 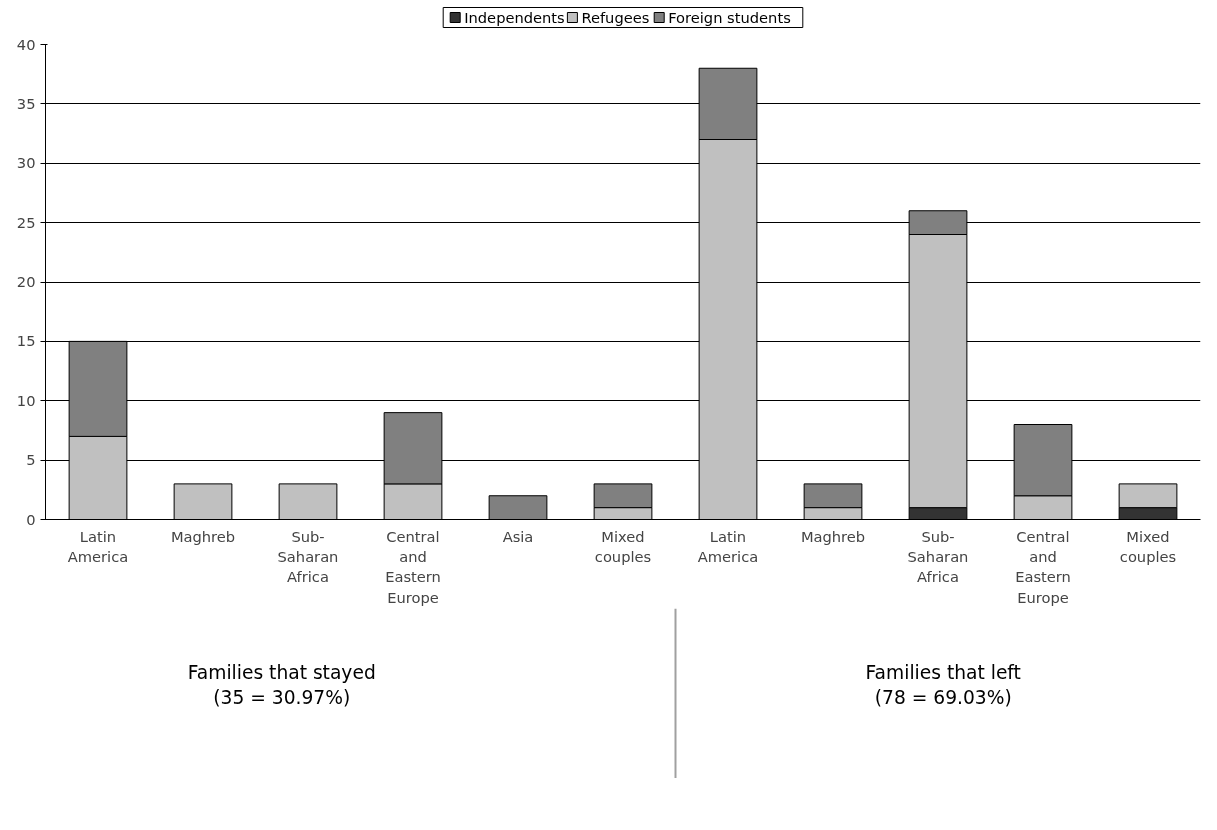 I want to click on y-tick-label: 10, so click(x=26, y=400).